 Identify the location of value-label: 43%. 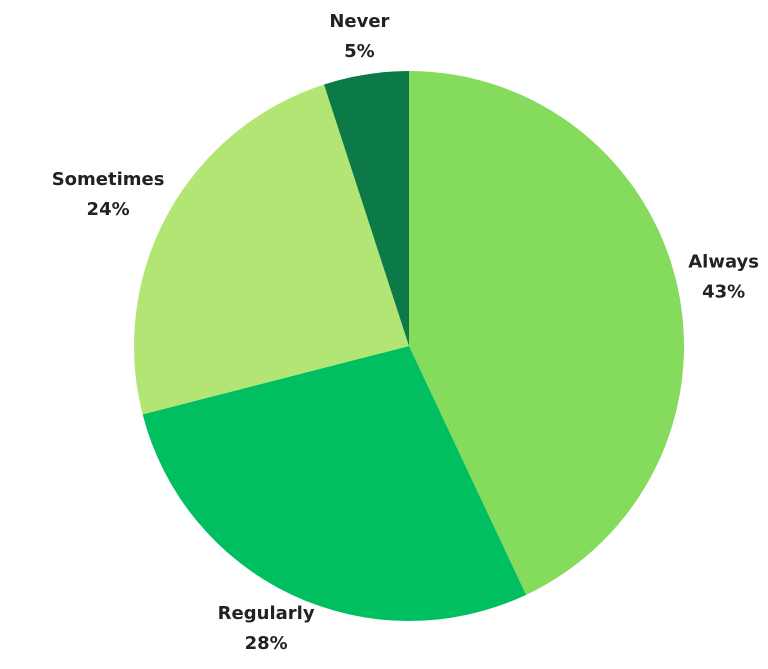
(723, 292).